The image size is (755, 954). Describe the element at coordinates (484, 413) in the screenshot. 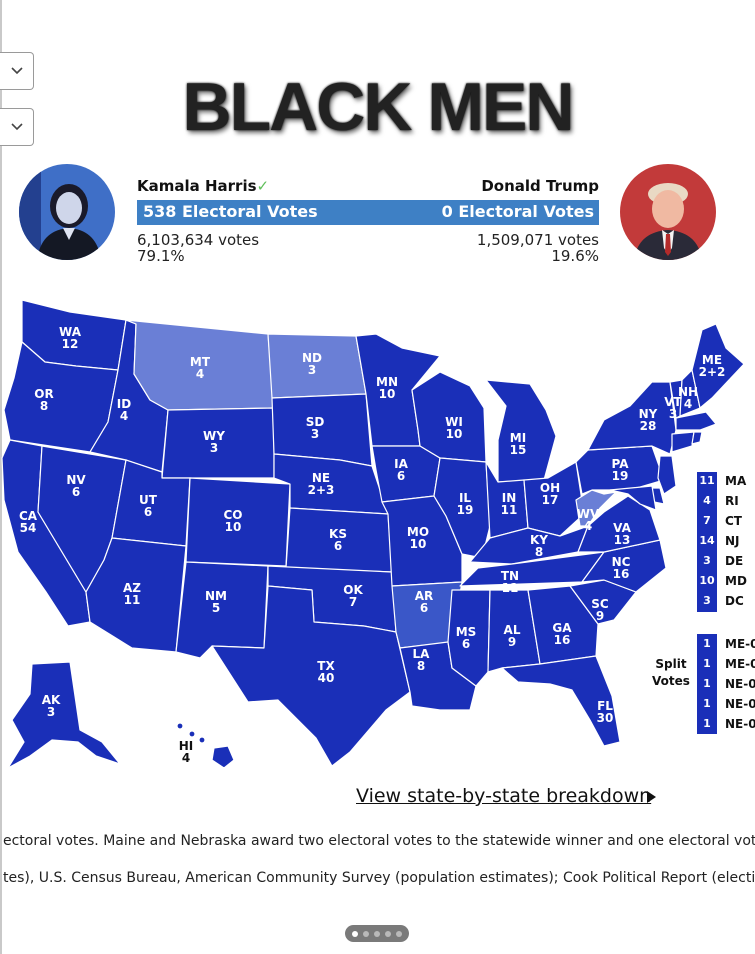

I see `great-lakes` at that location.